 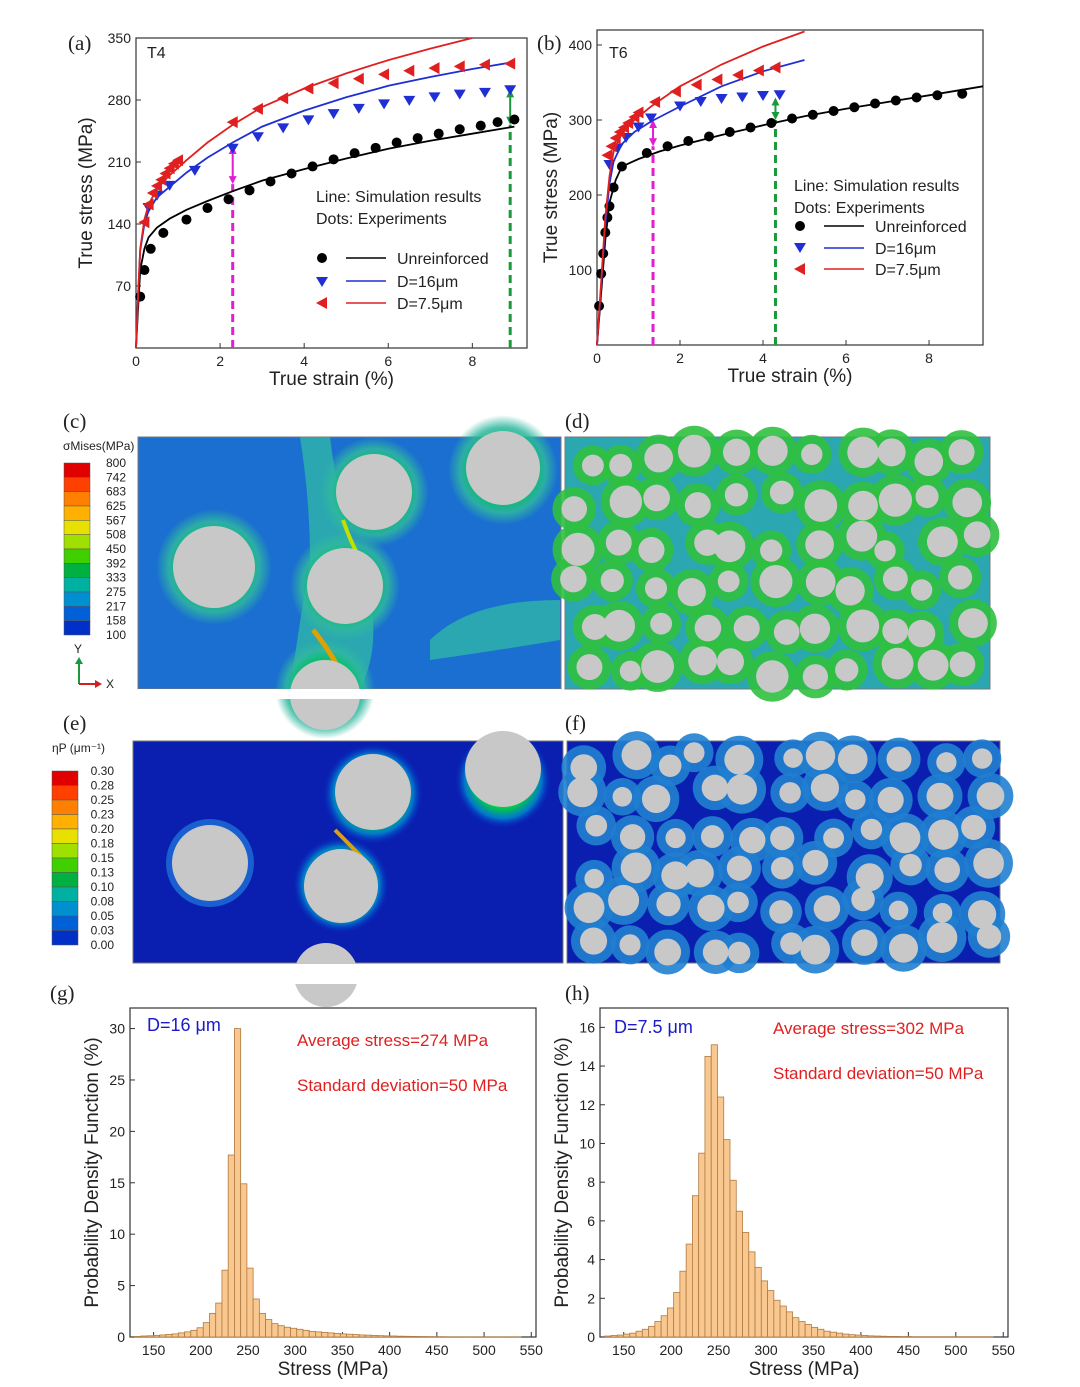 What do you see at coordinates (98, 684) in the screenshot?
I see `triad-x-arrow-icon` at bounding box center [98, 684].